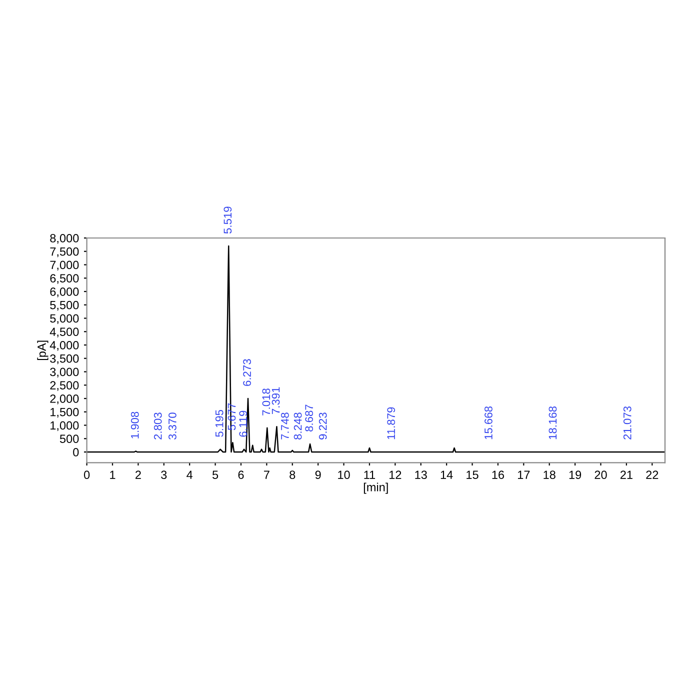  Describe the element at coordinates (158, 426) in the screenshot. I see `annotation: 2.803` at that location.